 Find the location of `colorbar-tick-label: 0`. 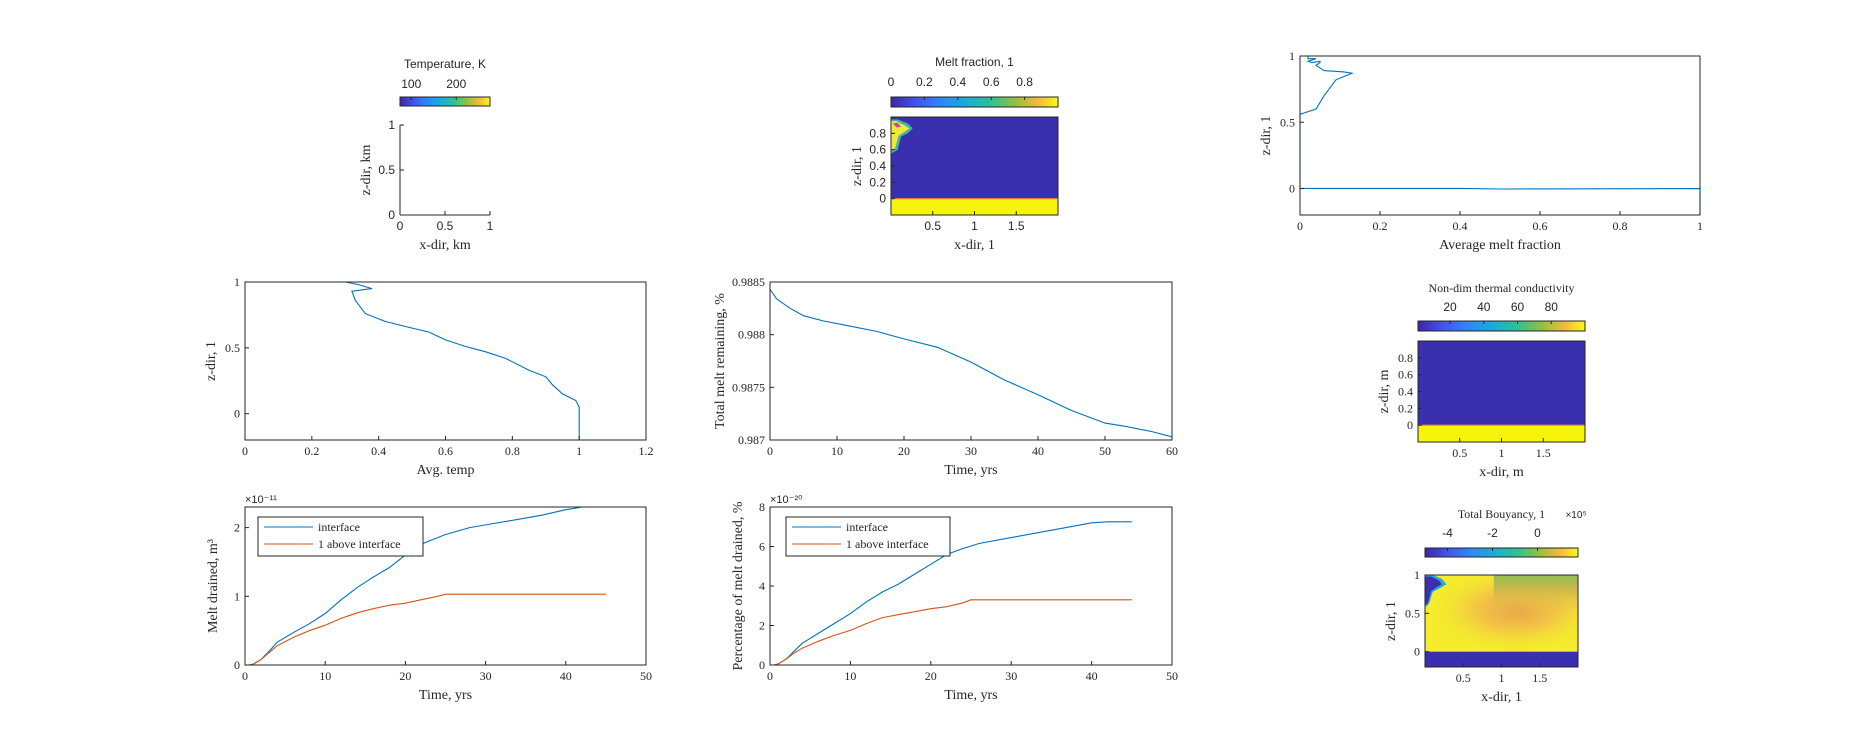

colorbar-tick-label: 0 is located at coordinates (891, 82).